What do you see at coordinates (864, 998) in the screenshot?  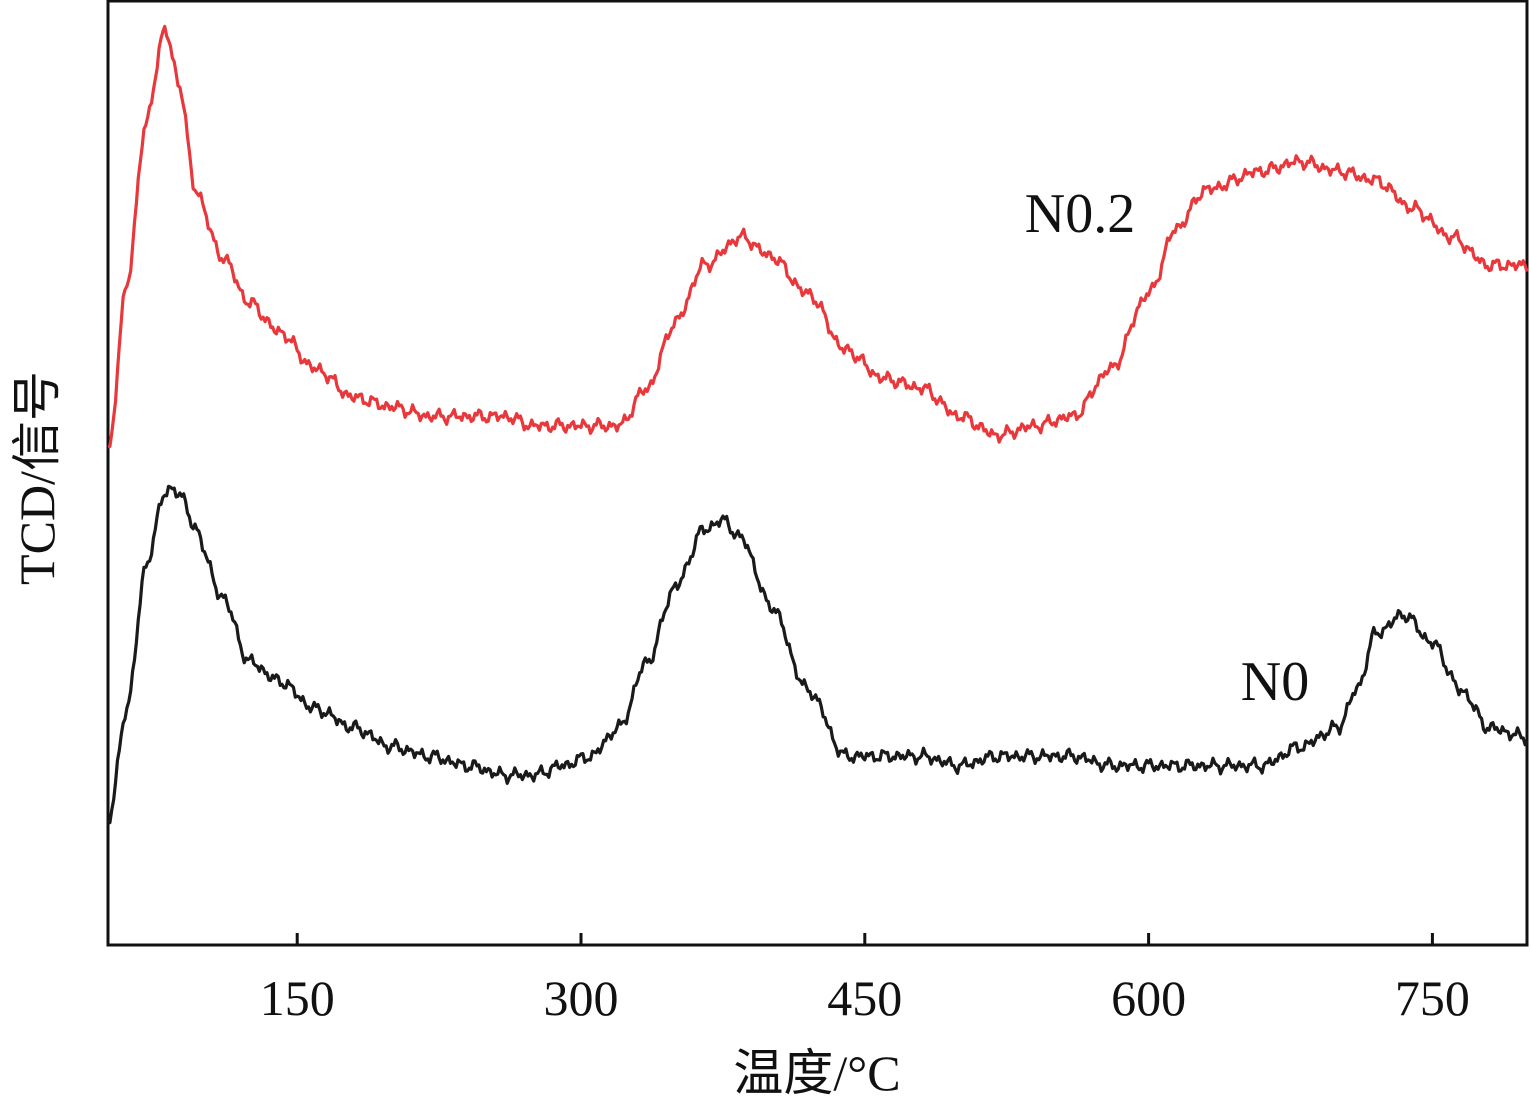 I see `x-tick-label: 450` at bounding box center [864, 998].